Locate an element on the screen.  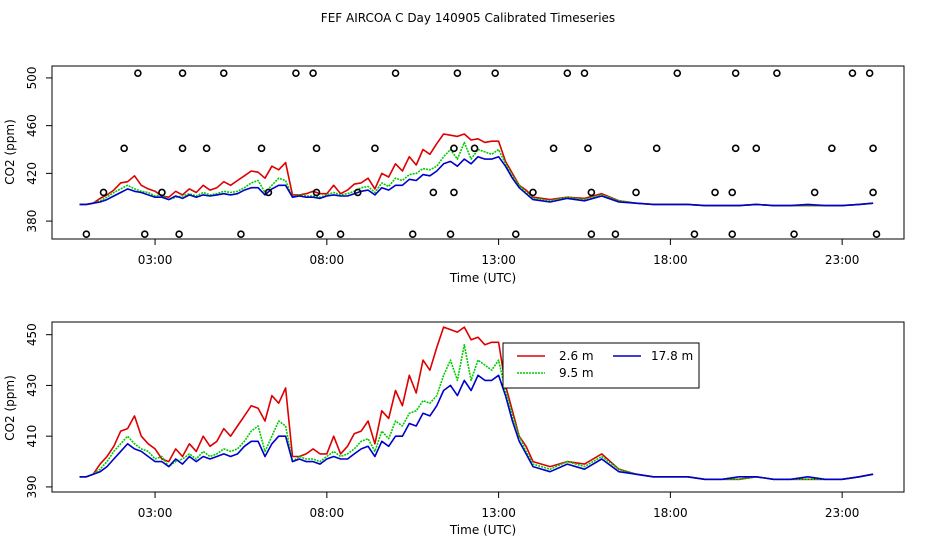
top-series-2-6-mline is located at coordinates (476, 170).